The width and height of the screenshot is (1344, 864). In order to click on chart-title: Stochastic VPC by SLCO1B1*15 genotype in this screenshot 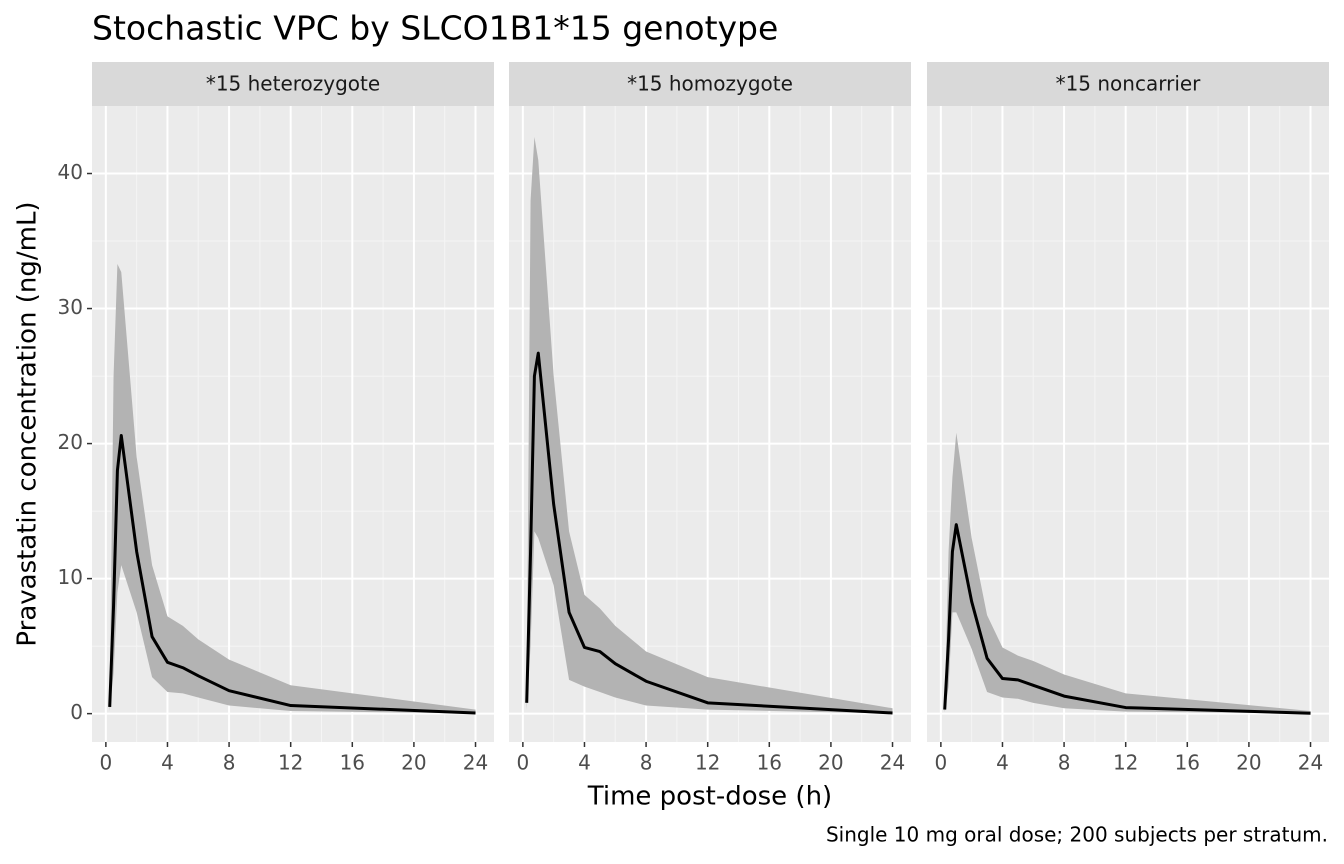, I will do `click(435, 28)`.